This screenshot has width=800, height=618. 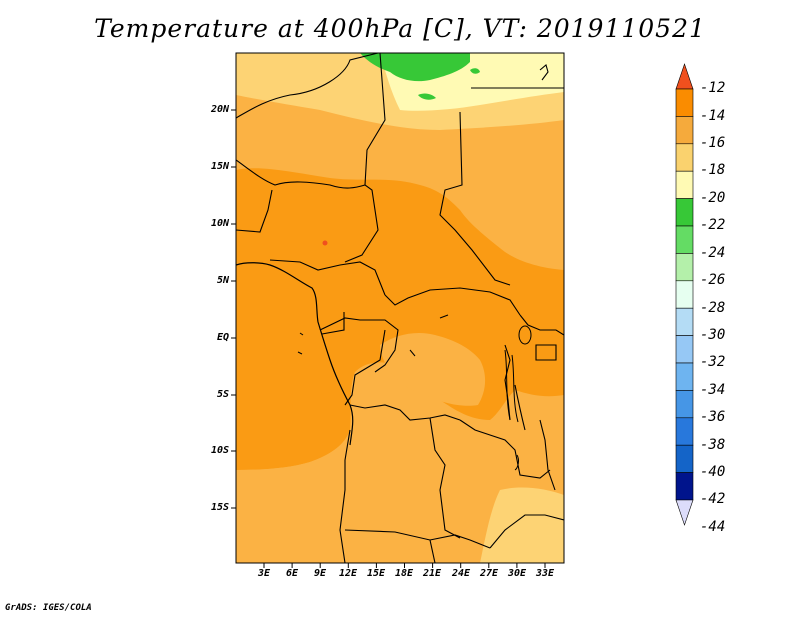 I want to click on lon-label: 9E, so click(x=320, y=573).